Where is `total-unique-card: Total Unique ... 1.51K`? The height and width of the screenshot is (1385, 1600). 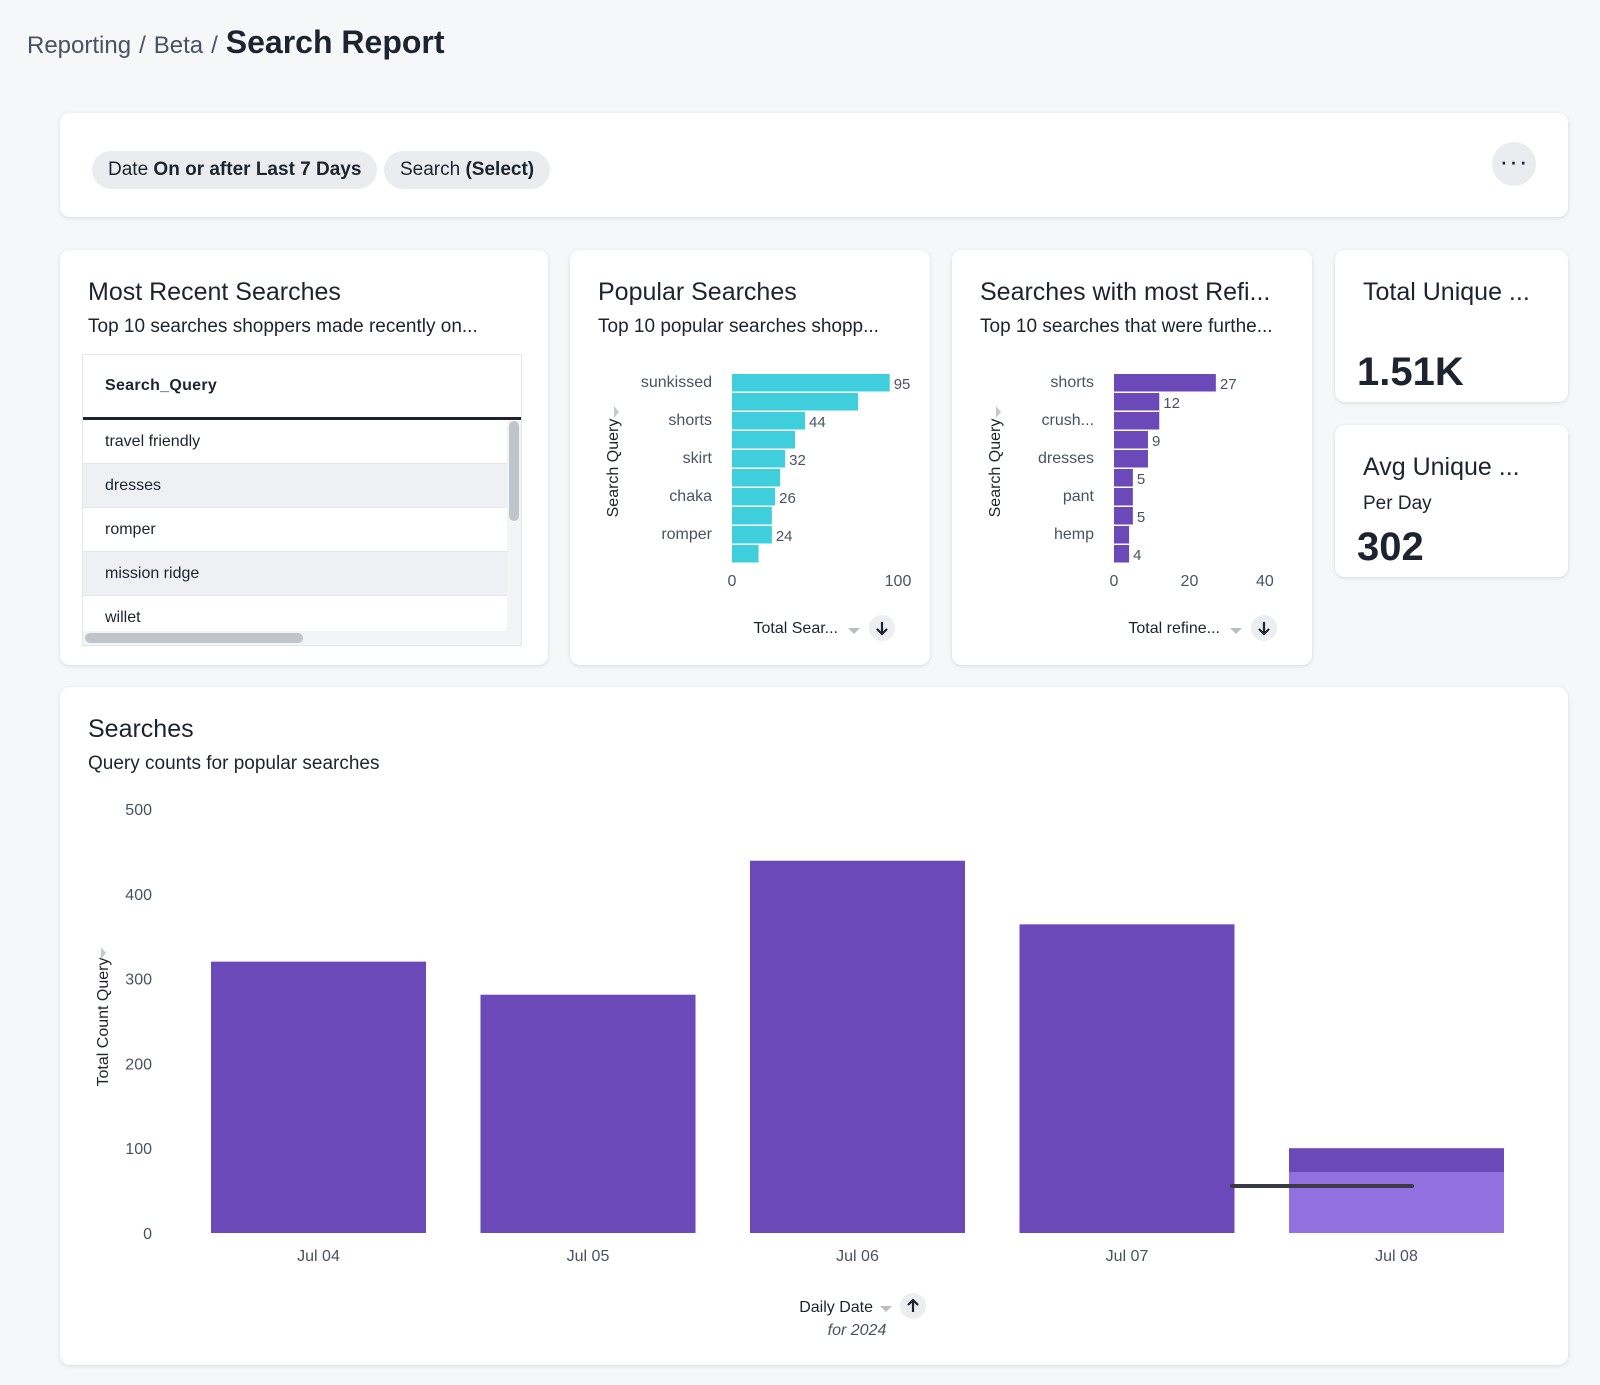
total-unique-card: Total Unique ... 1.51K is located at coordinates (1451, 326).